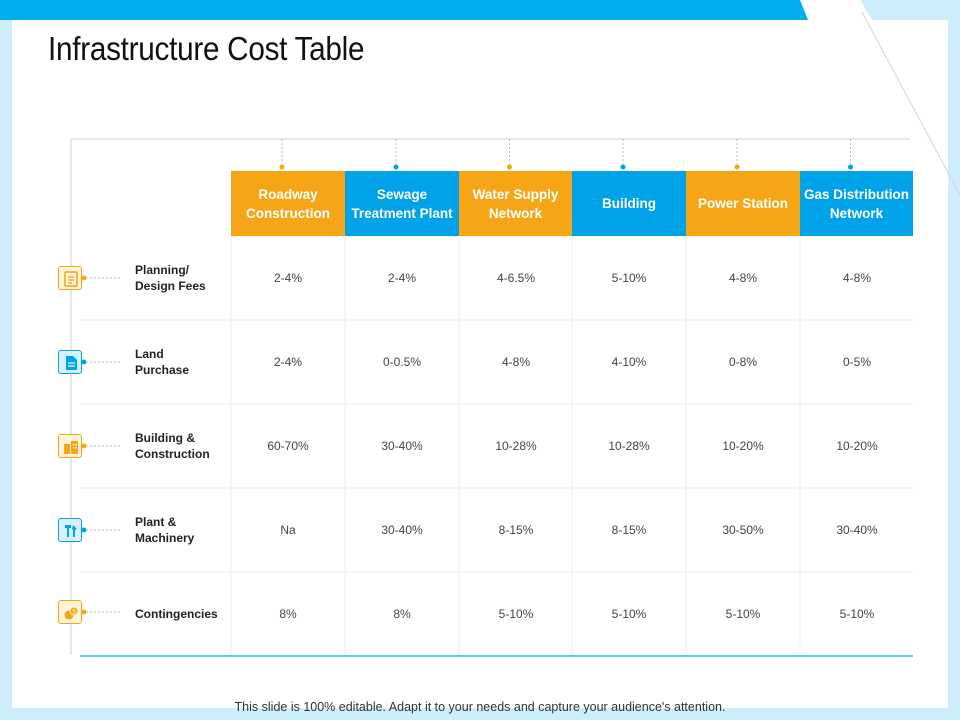 The image size is (960, 720). I want to click on column-header: Water Supply Network, so click(515, 203).